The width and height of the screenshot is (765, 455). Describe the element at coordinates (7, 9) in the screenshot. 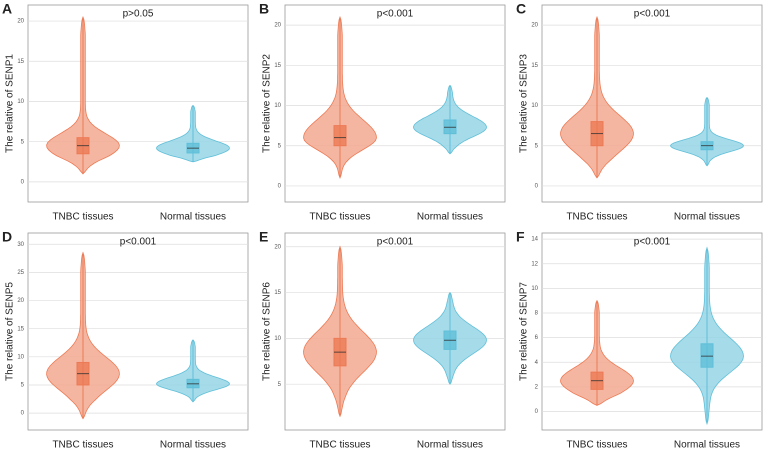

I see `panel-letter: A` at that location.